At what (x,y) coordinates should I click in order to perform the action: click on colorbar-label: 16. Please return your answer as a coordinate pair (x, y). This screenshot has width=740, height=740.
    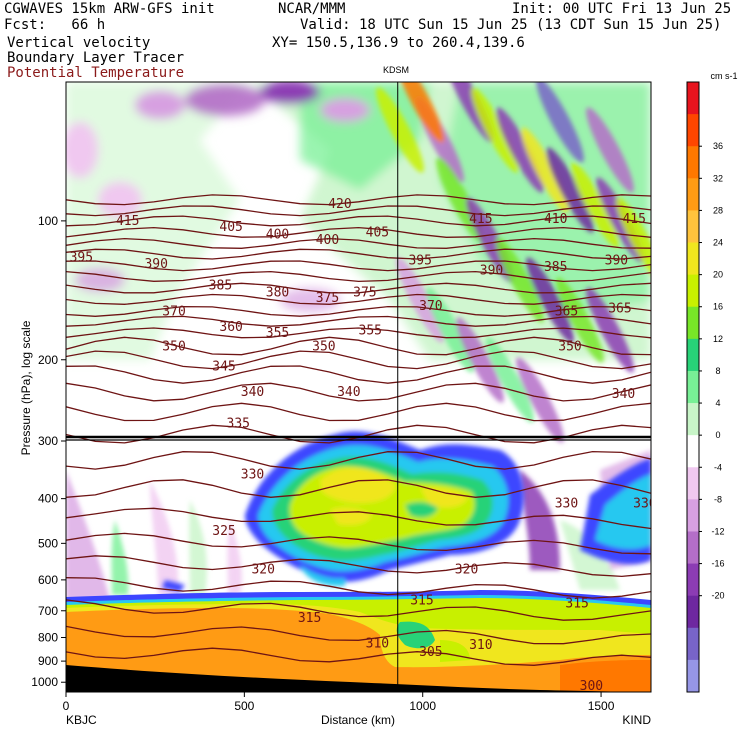
    Looking at the image, I should click on (718, 307).